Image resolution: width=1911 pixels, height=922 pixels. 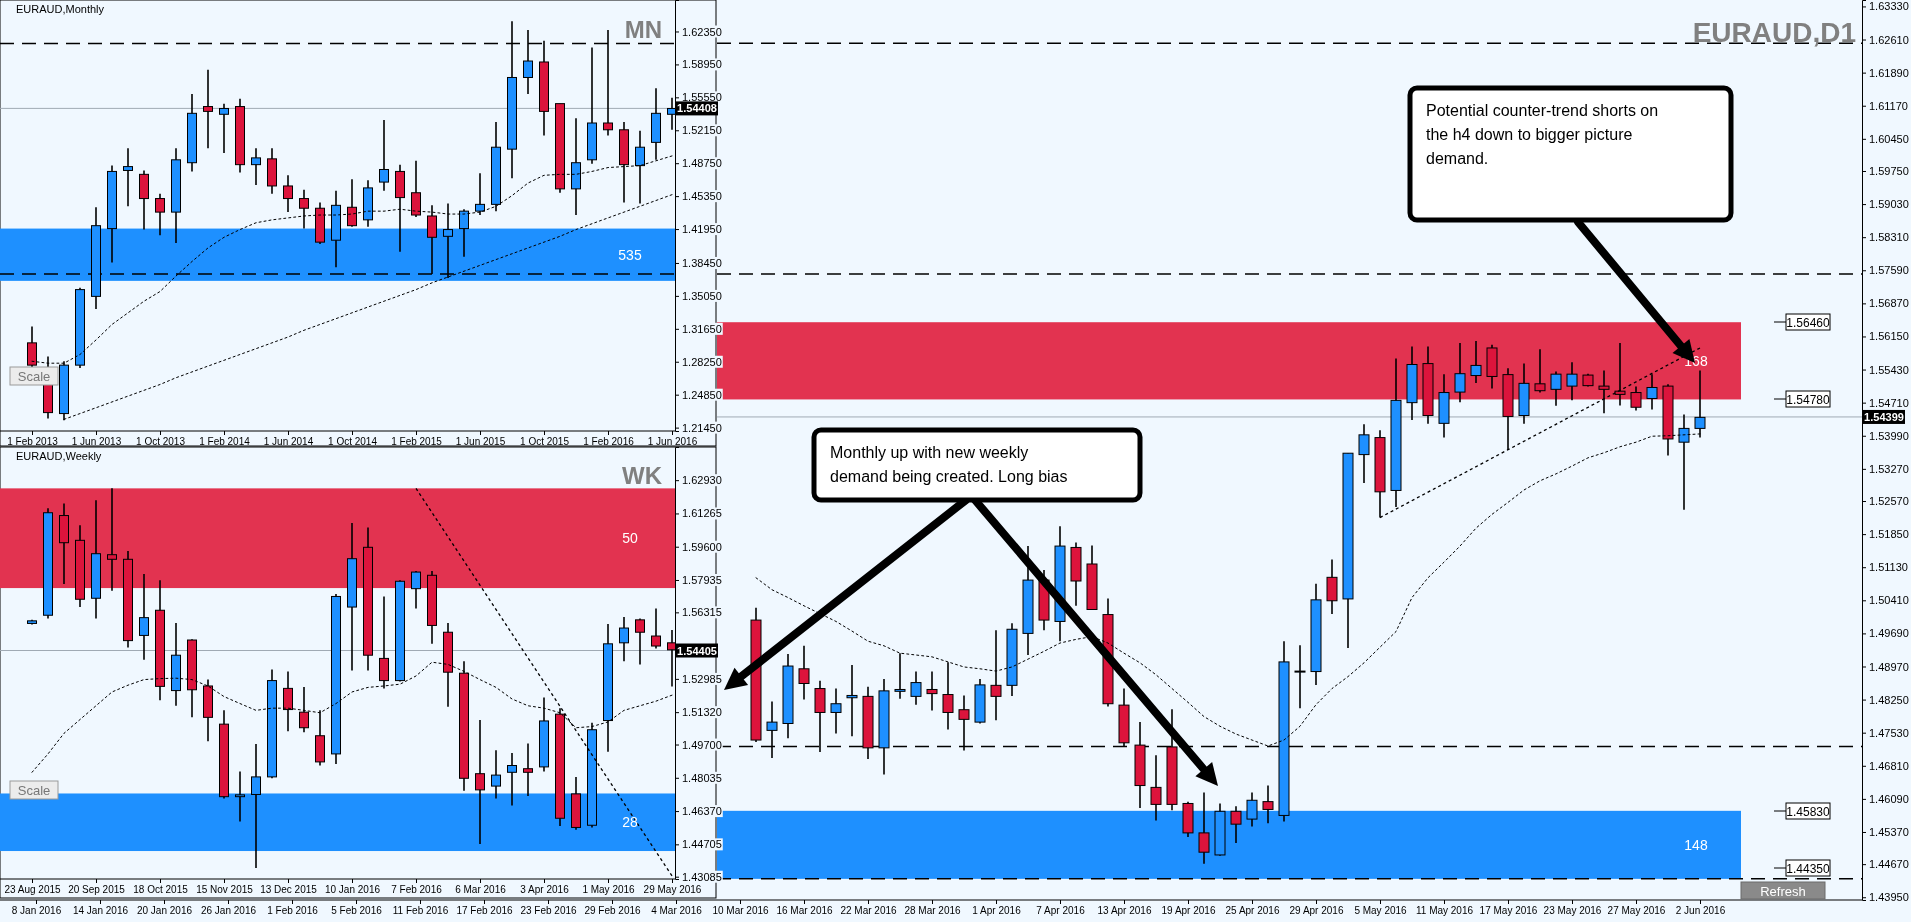 What do you see at coordinates (702, 97) in the screenshot?
I see `y-tick-label: 1.55550` at bounding box center [702, 97].